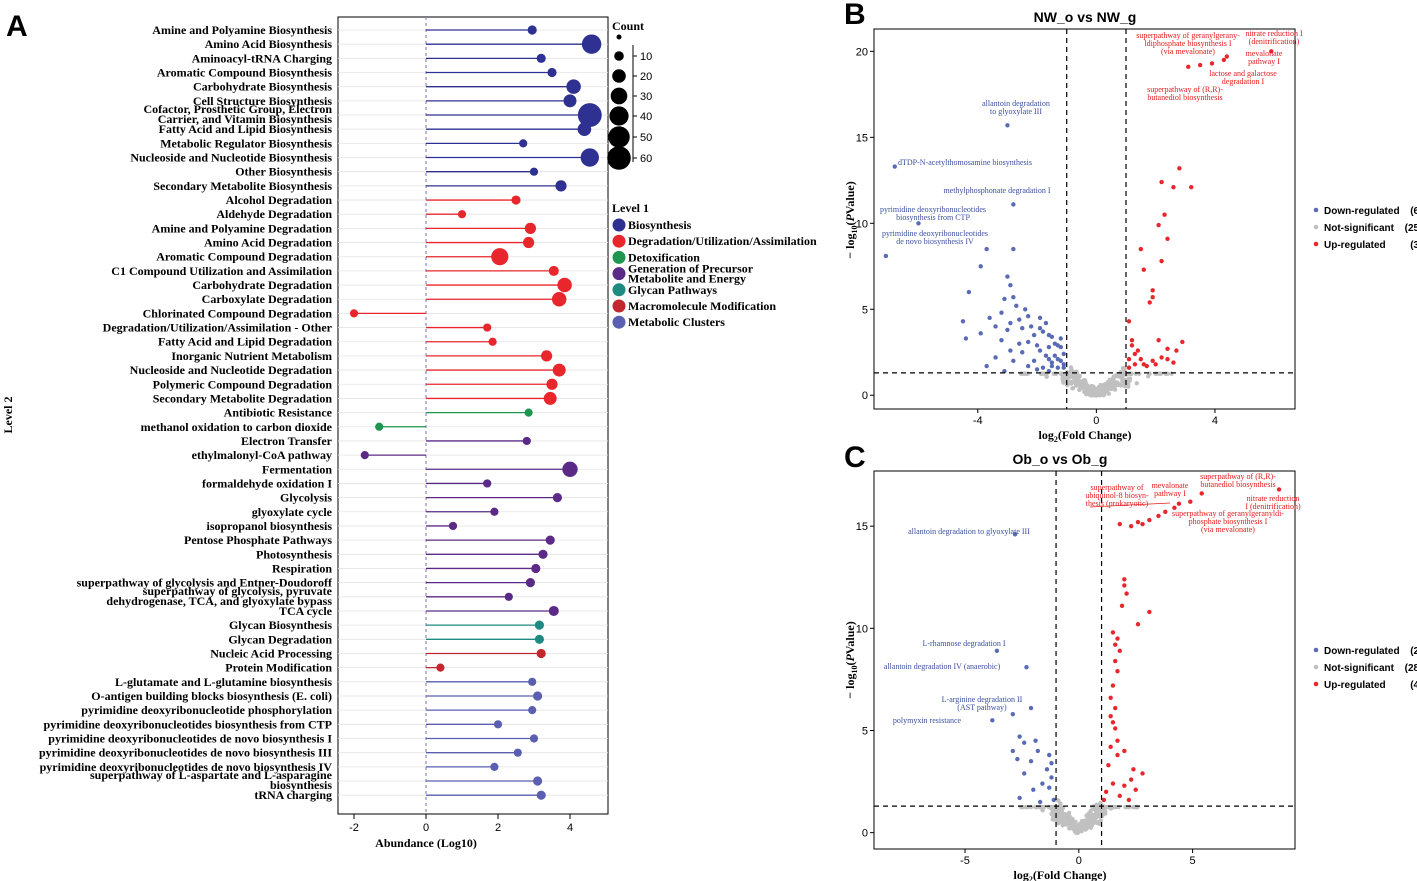  Describe the element at coordinates (942, 666) in the screenshot. I see `point-annotation: allantoin degradation IV (anaerobic)` at that location.